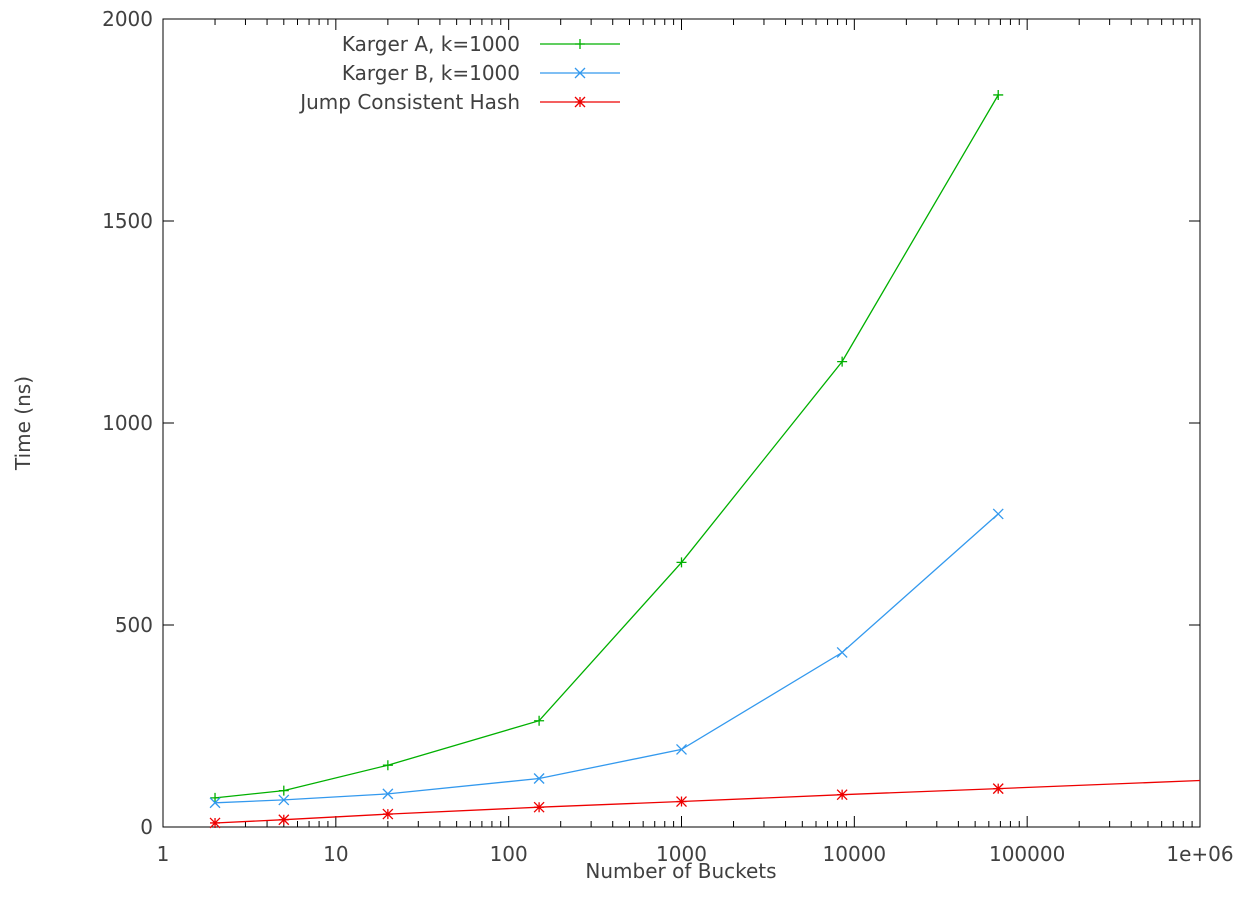  What do you see at coordinates (1199, 854) in the screenshot?
I see `x-tick-label: 1e+06` at bounding box center [1199, 854].